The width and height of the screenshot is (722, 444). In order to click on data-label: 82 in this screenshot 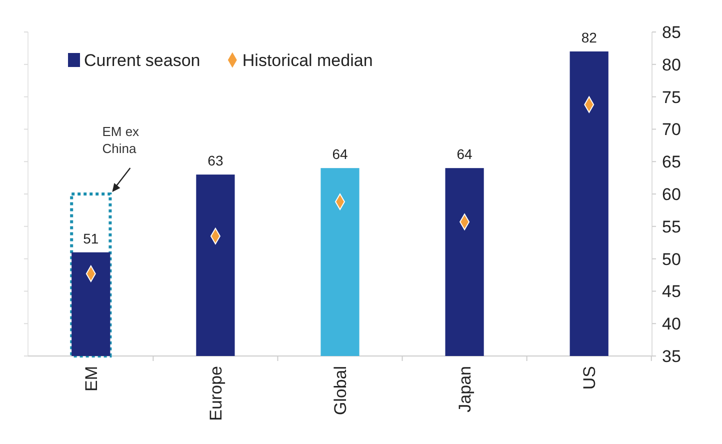, I will do `click(589, 37)`.